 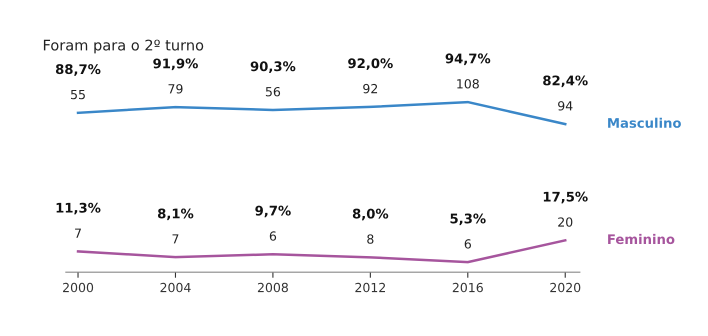 What do you see at coordinates (176, 214) in the screenshot?
I see `data-label: 8,1%` at bounding box center [176, 214].